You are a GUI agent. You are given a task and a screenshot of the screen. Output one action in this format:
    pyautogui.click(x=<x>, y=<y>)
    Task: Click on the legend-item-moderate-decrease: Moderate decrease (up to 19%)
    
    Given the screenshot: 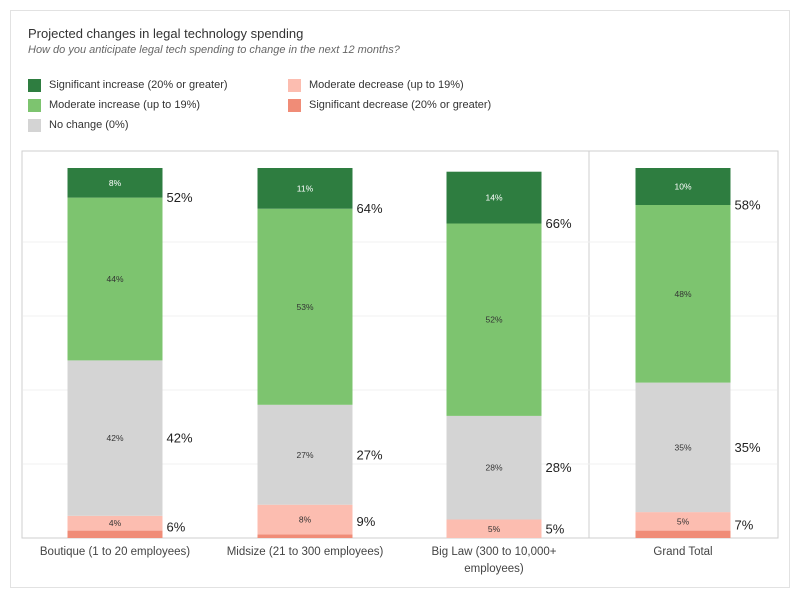 What is the action you would take?
    pyautogui.click(x=376, y=85)
    